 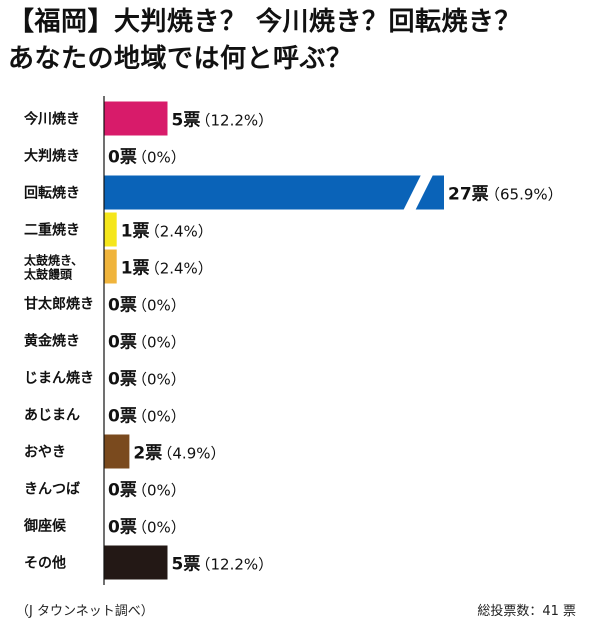 I want to click on vote-label: 27票, so click(x=468, y=195).